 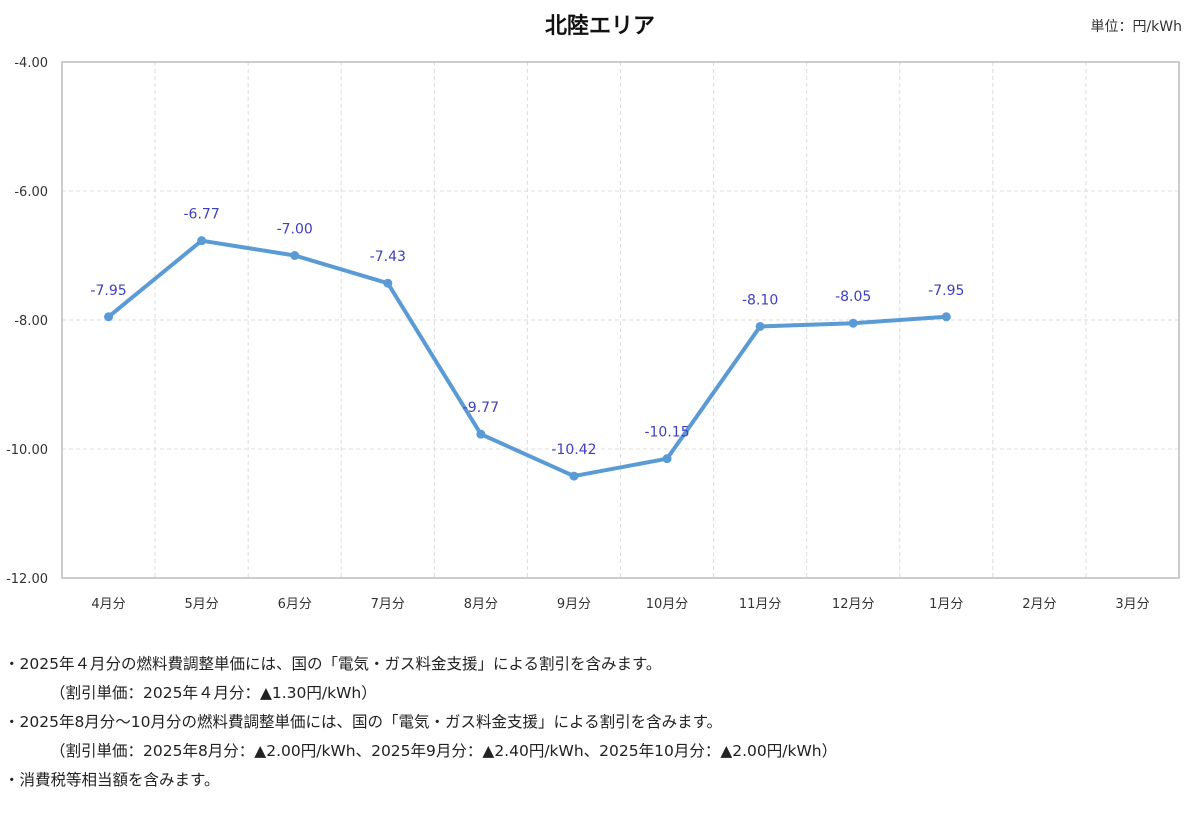 What do you see at coordinates (1136, 27) in the screenshot?
I see `unit-label: 単位：円/kWh` at bounding box center [1136, 27].